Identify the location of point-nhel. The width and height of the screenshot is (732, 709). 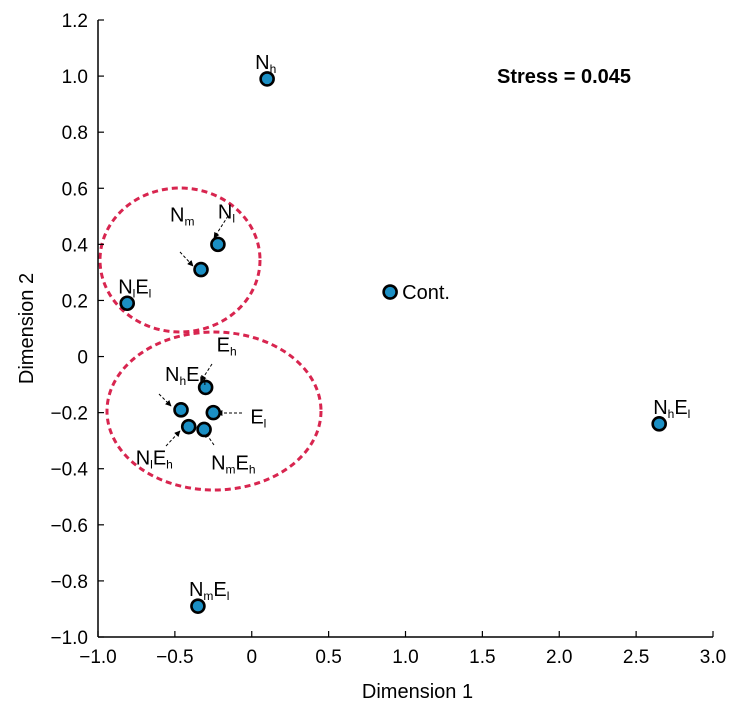
(659, 424).